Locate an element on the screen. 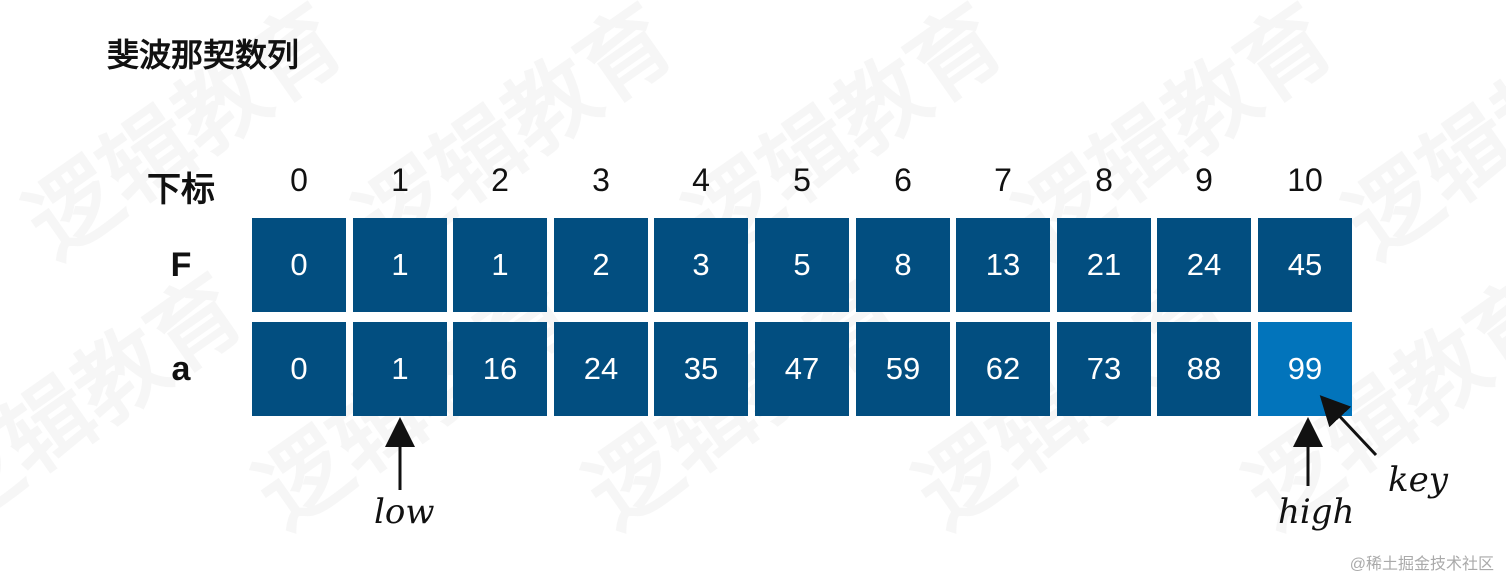 The width and height of the screenshot is (1506, 584). low-label: low is located at coordinates (404, 512).